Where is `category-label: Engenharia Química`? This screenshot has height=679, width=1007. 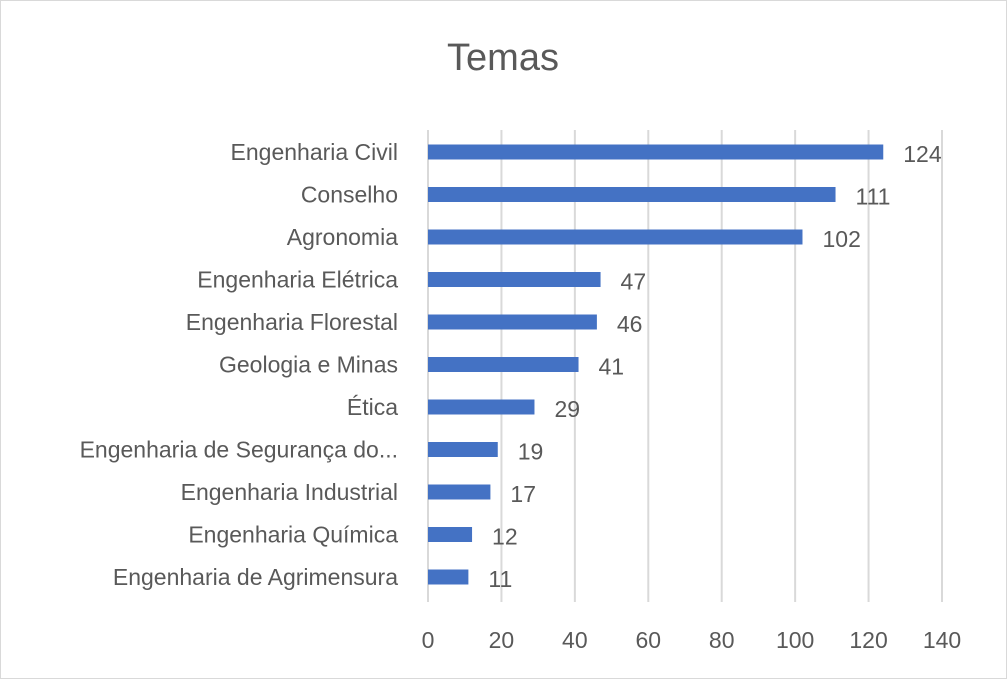
category-label: Engenharia Química is located at coordinates (293, 535).